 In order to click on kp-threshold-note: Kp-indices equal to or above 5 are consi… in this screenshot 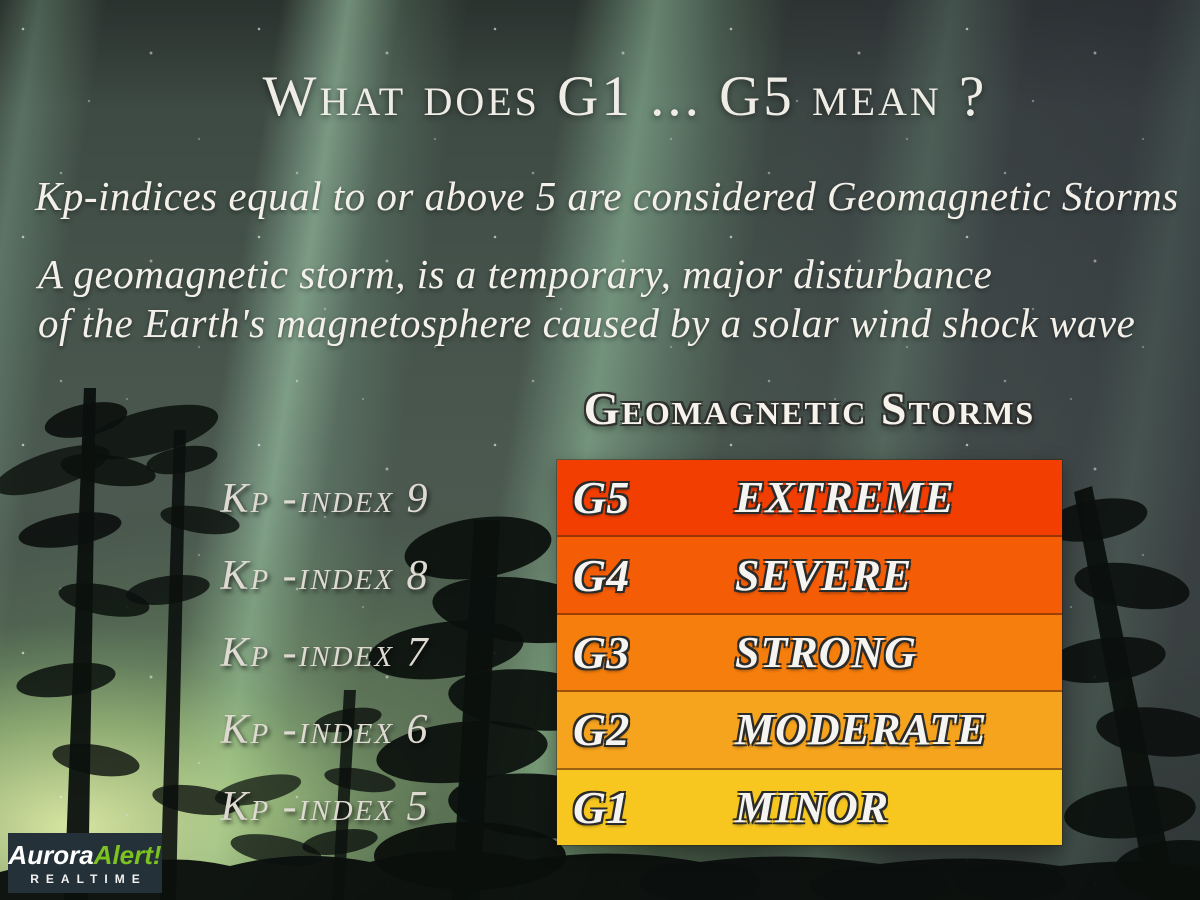, I will do `click(607, 196)`.